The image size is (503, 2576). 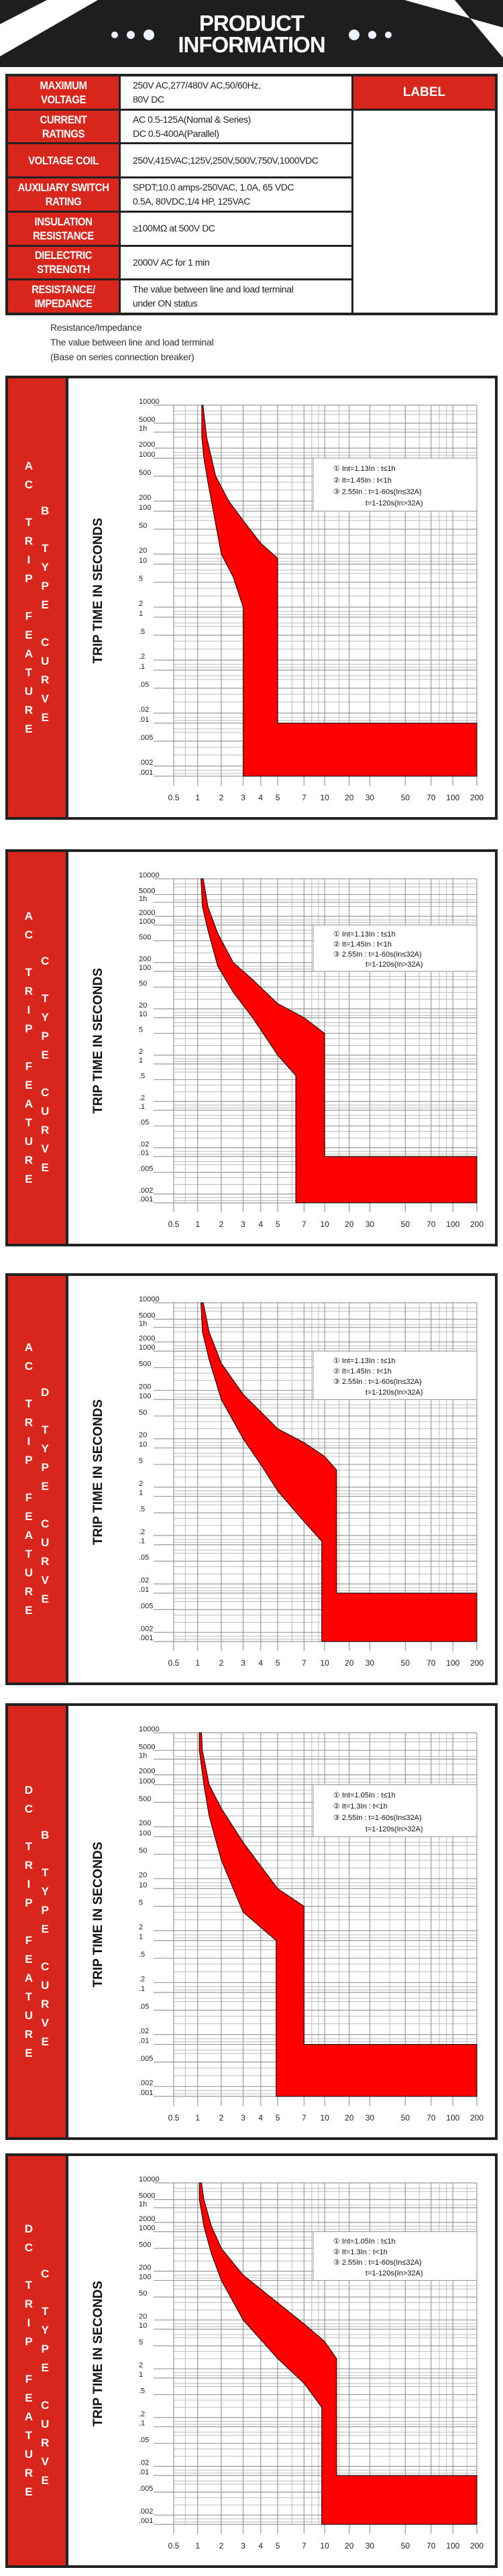 I want to click on note-line: The value between line and load terminal, so click(x=132, y=342).